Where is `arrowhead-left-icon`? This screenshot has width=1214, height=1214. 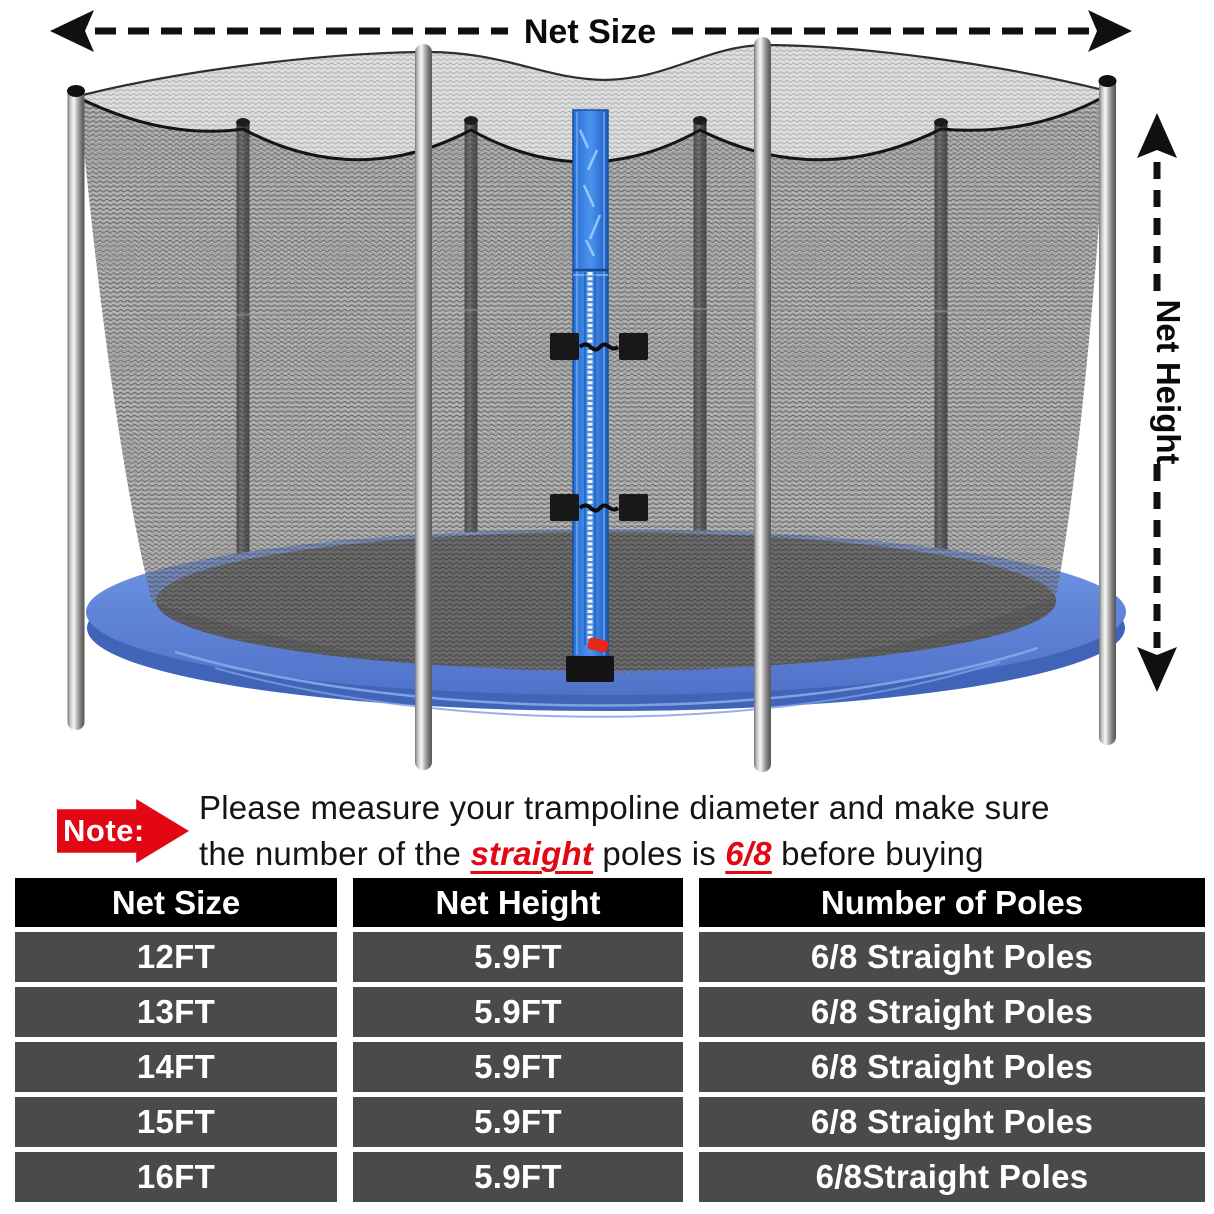 arrowhead-left-icon is located at coordinates (72, 31).